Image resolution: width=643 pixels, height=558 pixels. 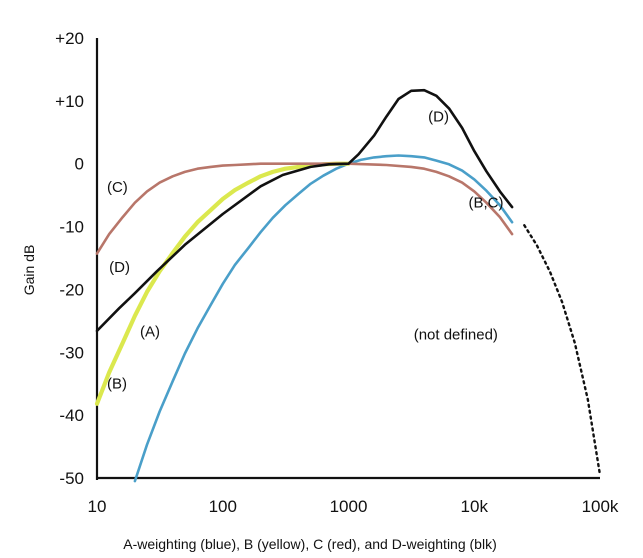 What do you see at coordinates (69, 38) in the screenshot?
I see `y-tick-label: +20` at bounding box center [69, 38].